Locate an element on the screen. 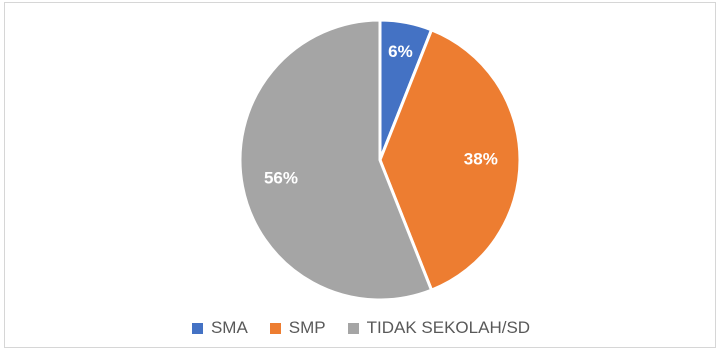  legend-swatch-sma is located at coordinates (197, 328).